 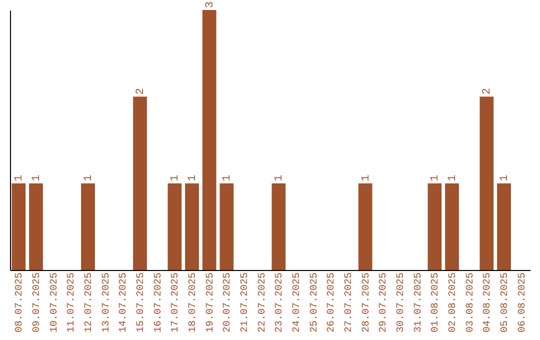 I want to click on x-tick-label: 29.07.2025, so click(x=384, y=302).